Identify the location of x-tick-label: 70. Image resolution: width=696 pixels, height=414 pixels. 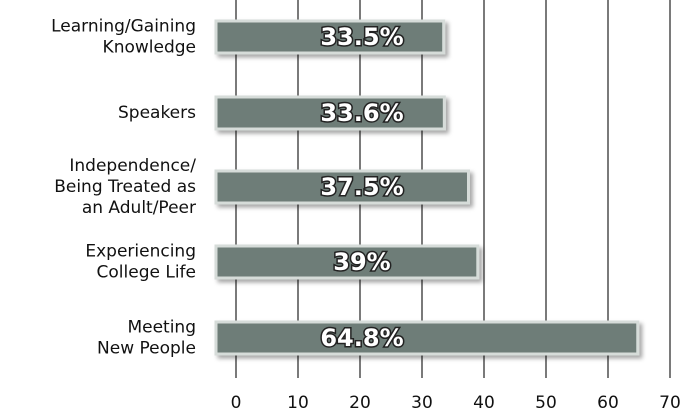
(670, 403).